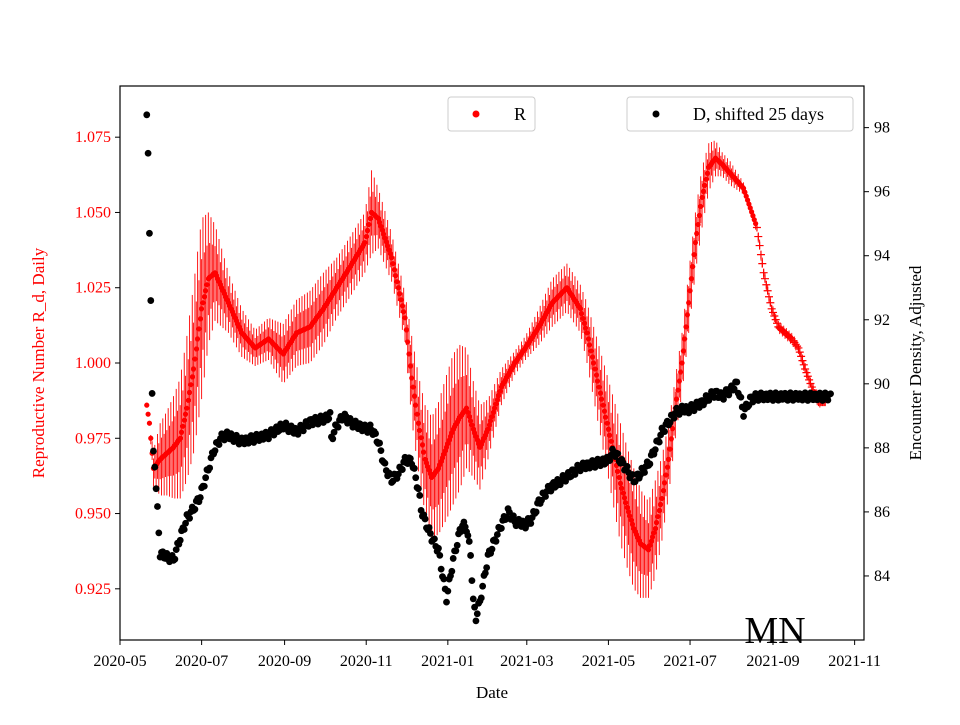  Describe the element at coordinates (882, 192) in the screenshot. I see `right-y-tick-label: 96` at that location.